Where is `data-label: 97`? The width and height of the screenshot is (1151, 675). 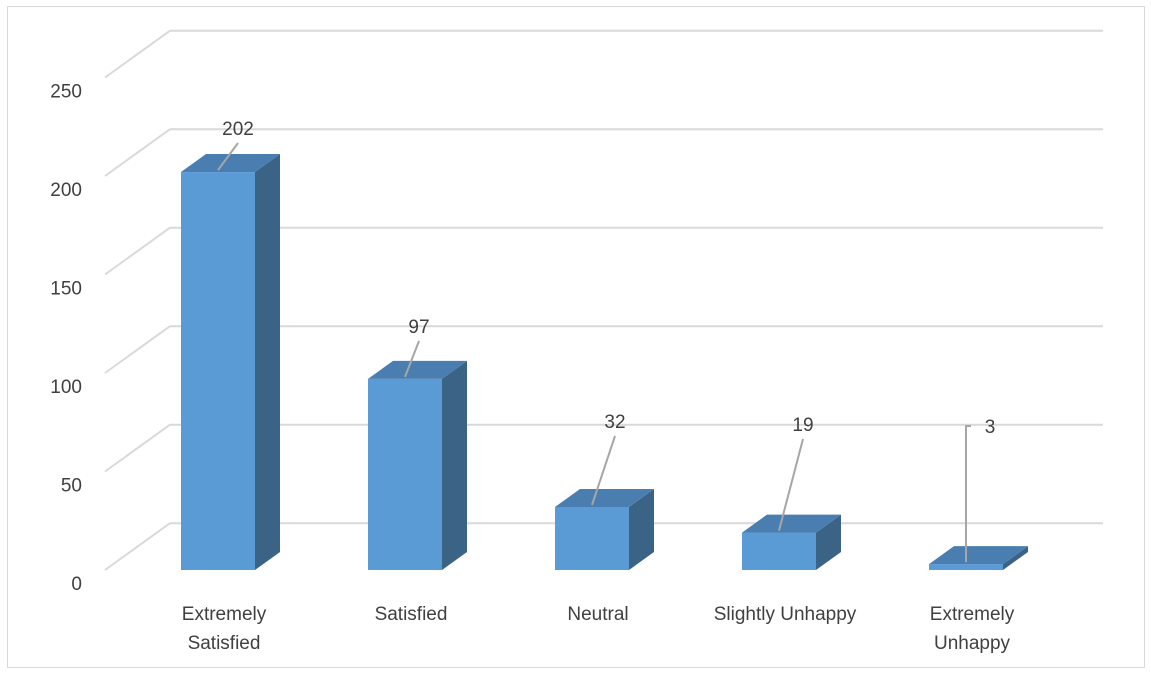
data-label: 97 is located at coordinates (418, 327).